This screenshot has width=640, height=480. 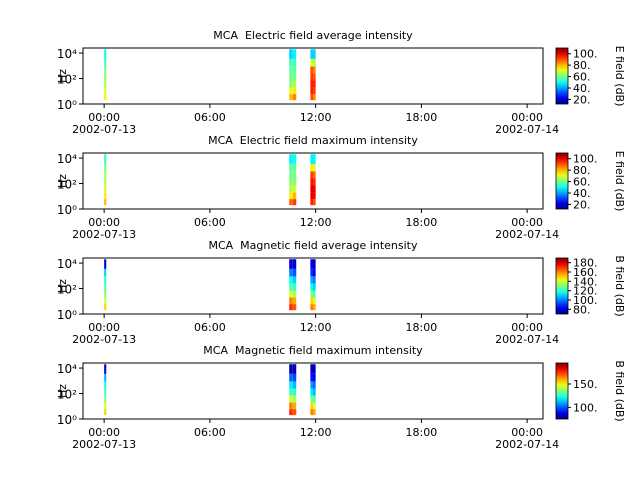 I want to click on x-tick-label: 12:00, so click(x=316, y=222).